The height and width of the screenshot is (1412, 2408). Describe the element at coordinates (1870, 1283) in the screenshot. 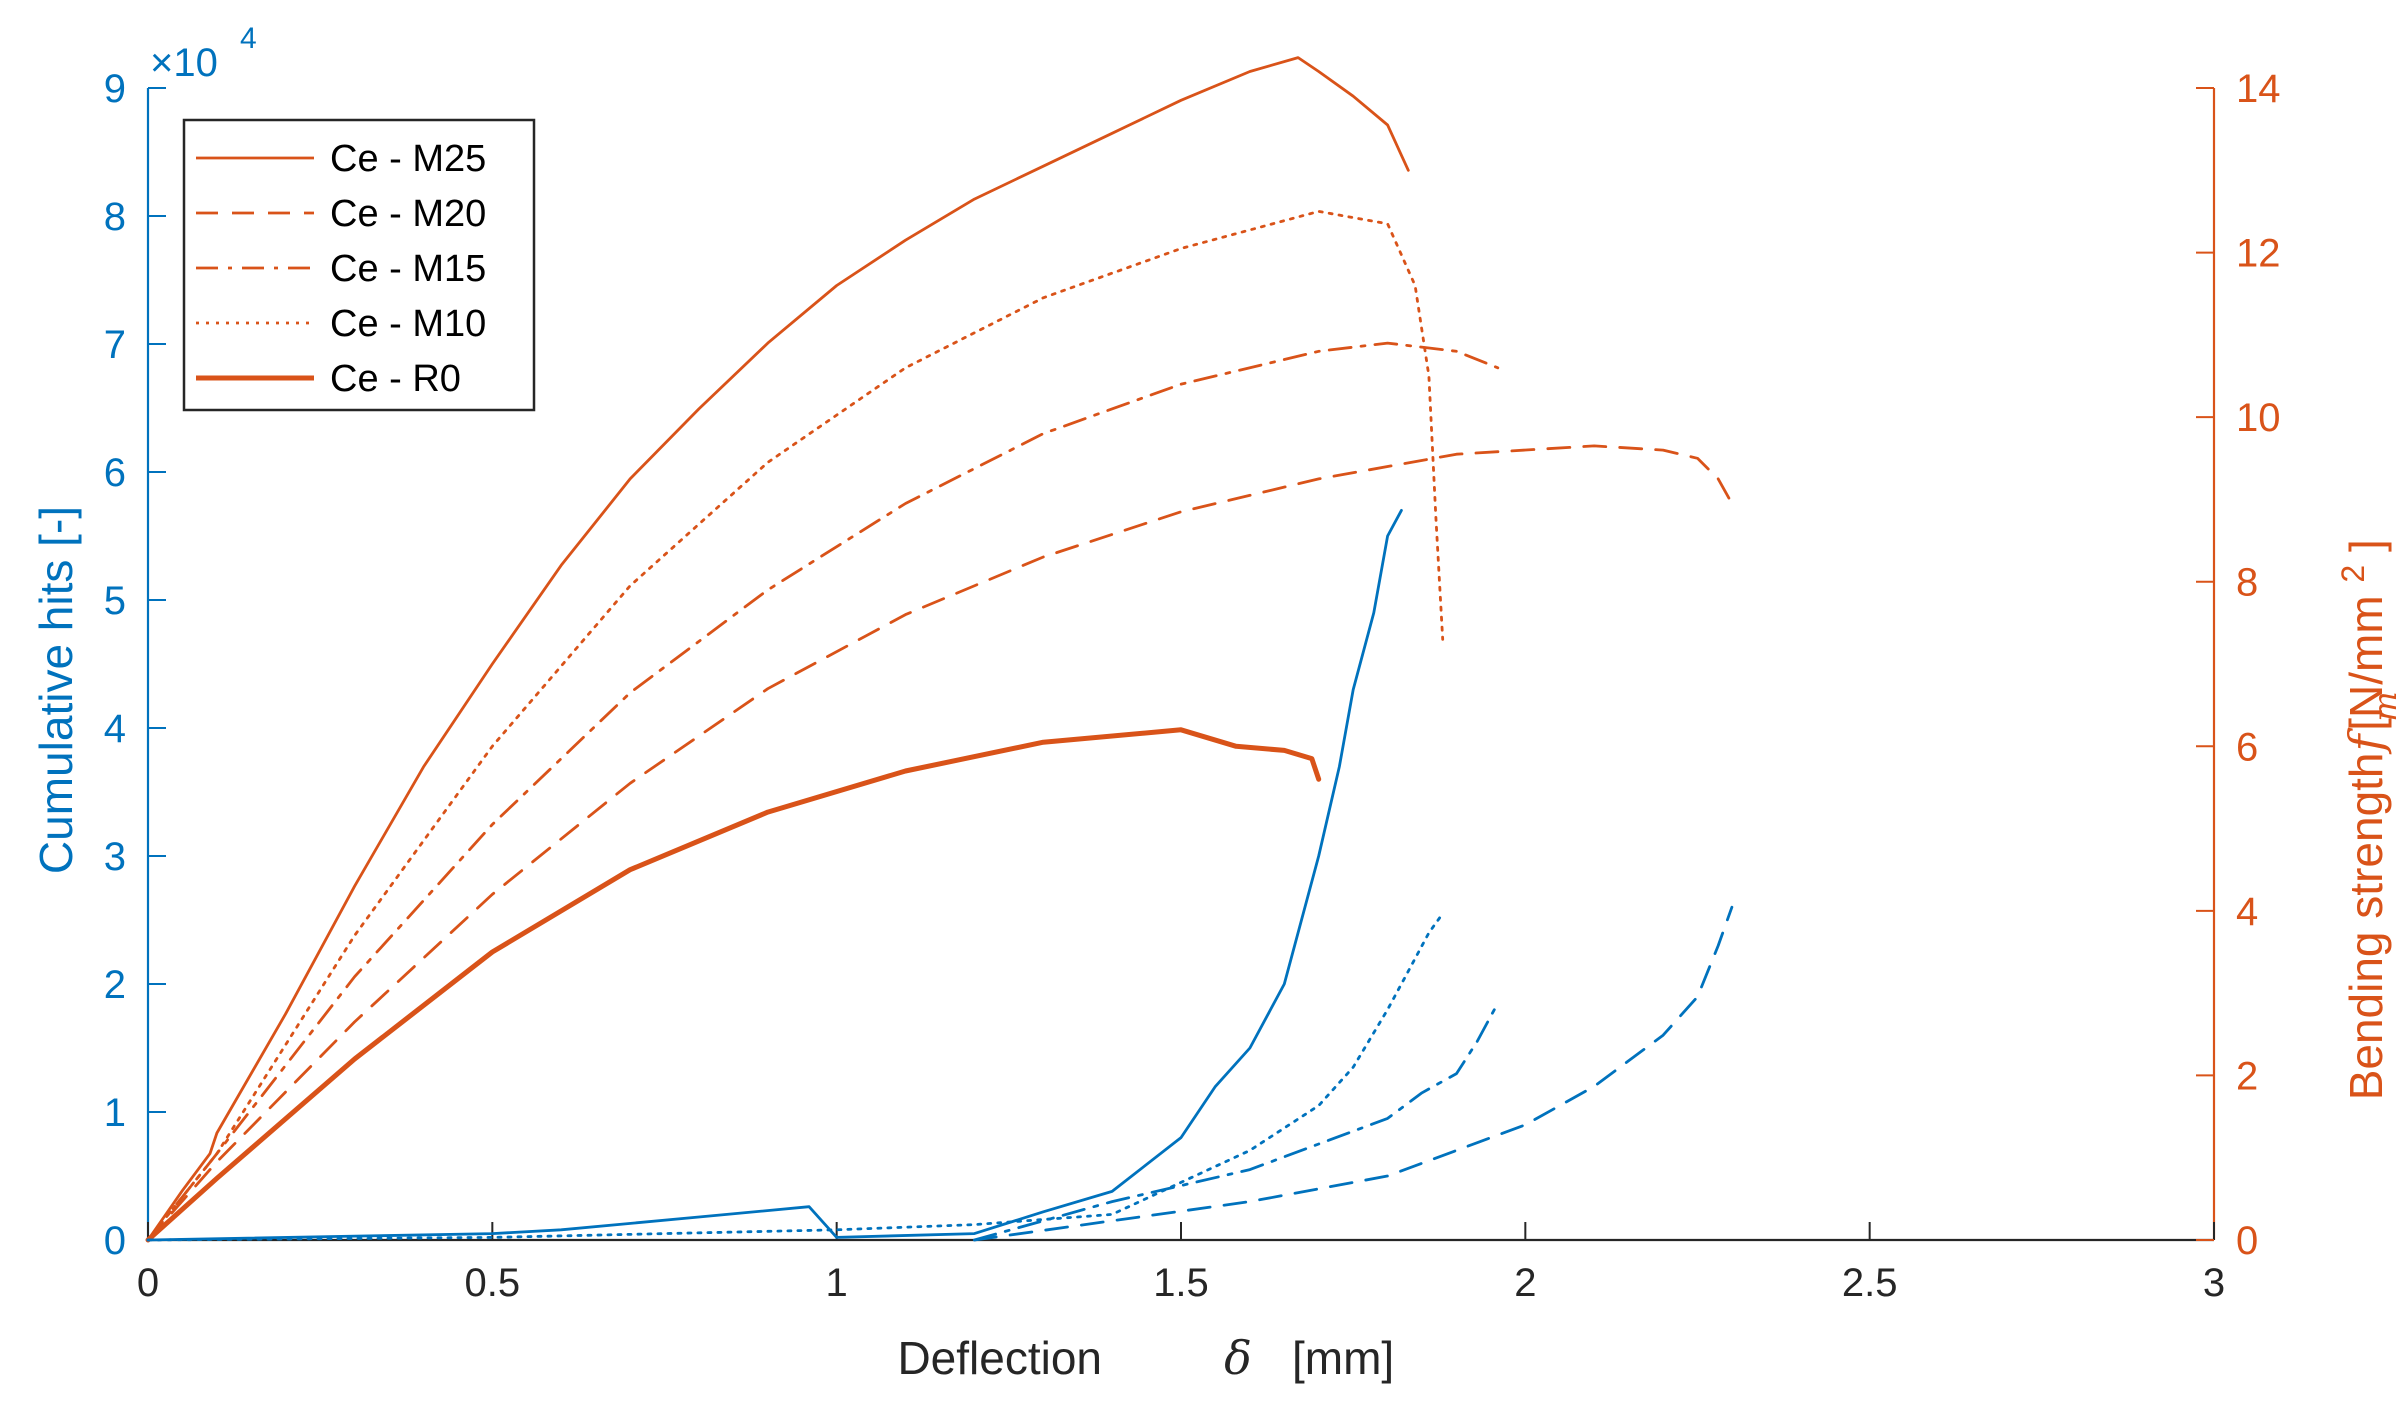

I see `x-tick-label: 2.5` at that location.